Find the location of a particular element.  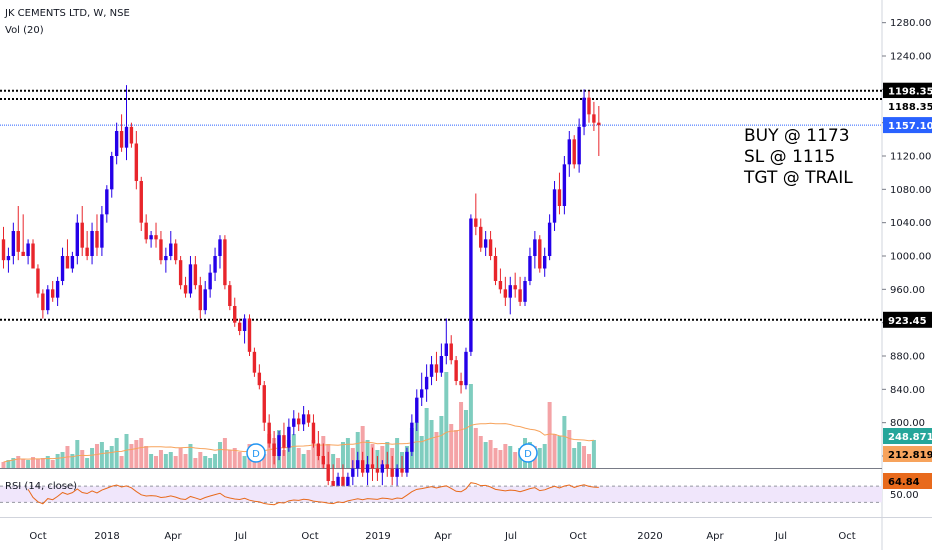

level-1198-label: 1198.35 is located at coordinates (910, 92).